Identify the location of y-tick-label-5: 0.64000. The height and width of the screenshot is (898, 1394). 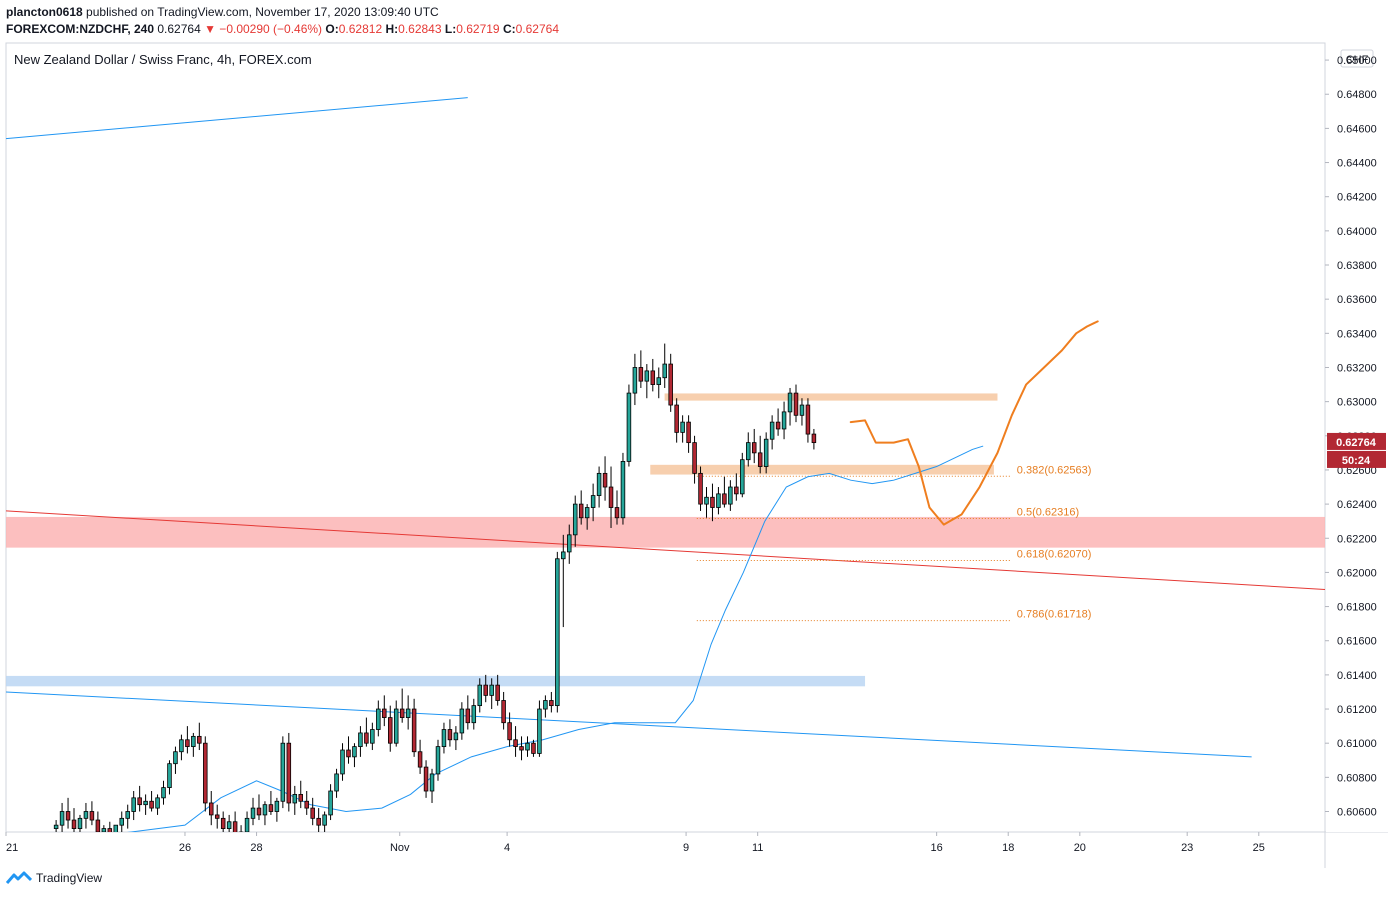
(1357, 232).